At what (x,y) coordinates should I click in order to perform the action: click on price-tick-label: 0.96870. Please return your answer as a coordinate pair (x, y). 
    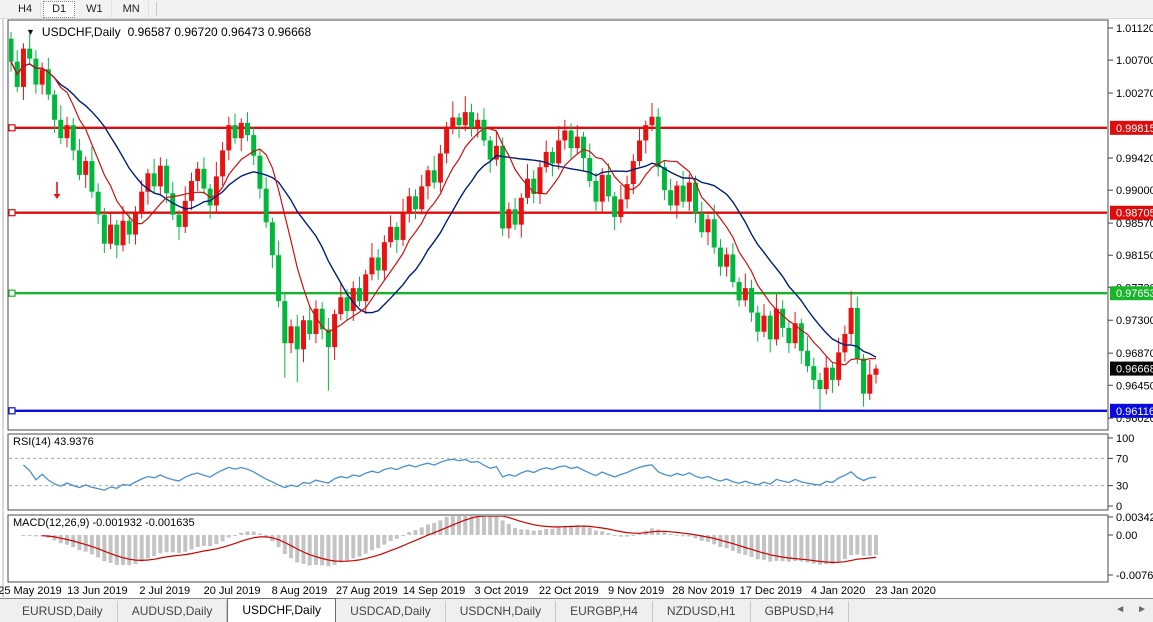
    Looking at the image, I should click on (1134, 354).